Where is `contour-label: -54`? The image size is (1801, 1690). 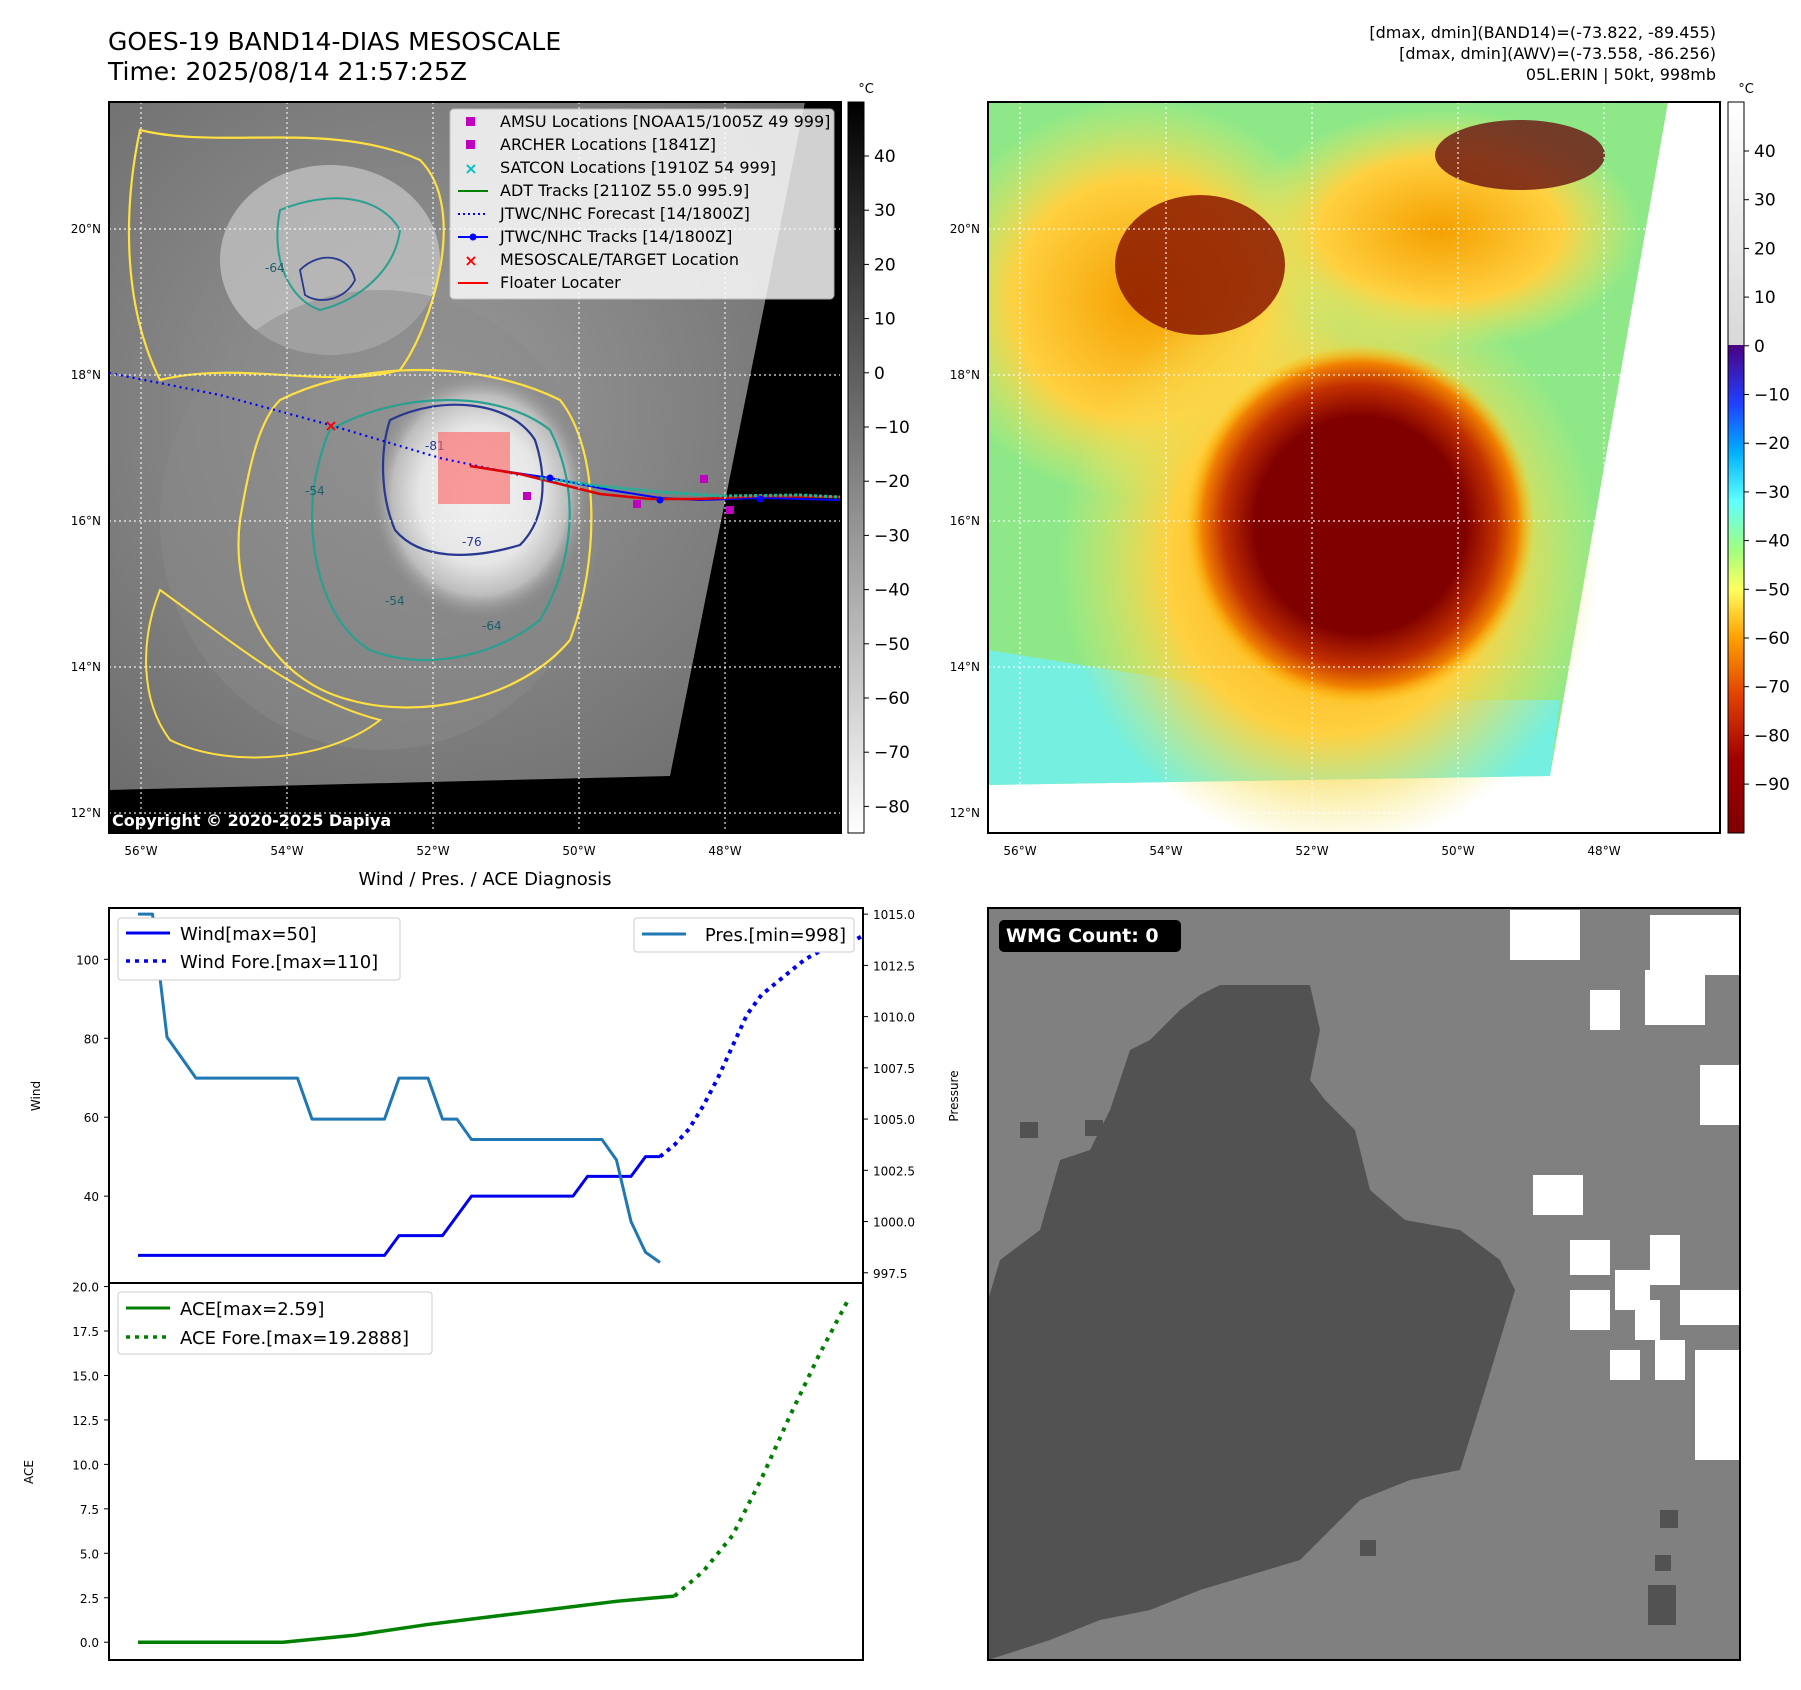 contour-label: -54 is located at coordinates (315, 491).